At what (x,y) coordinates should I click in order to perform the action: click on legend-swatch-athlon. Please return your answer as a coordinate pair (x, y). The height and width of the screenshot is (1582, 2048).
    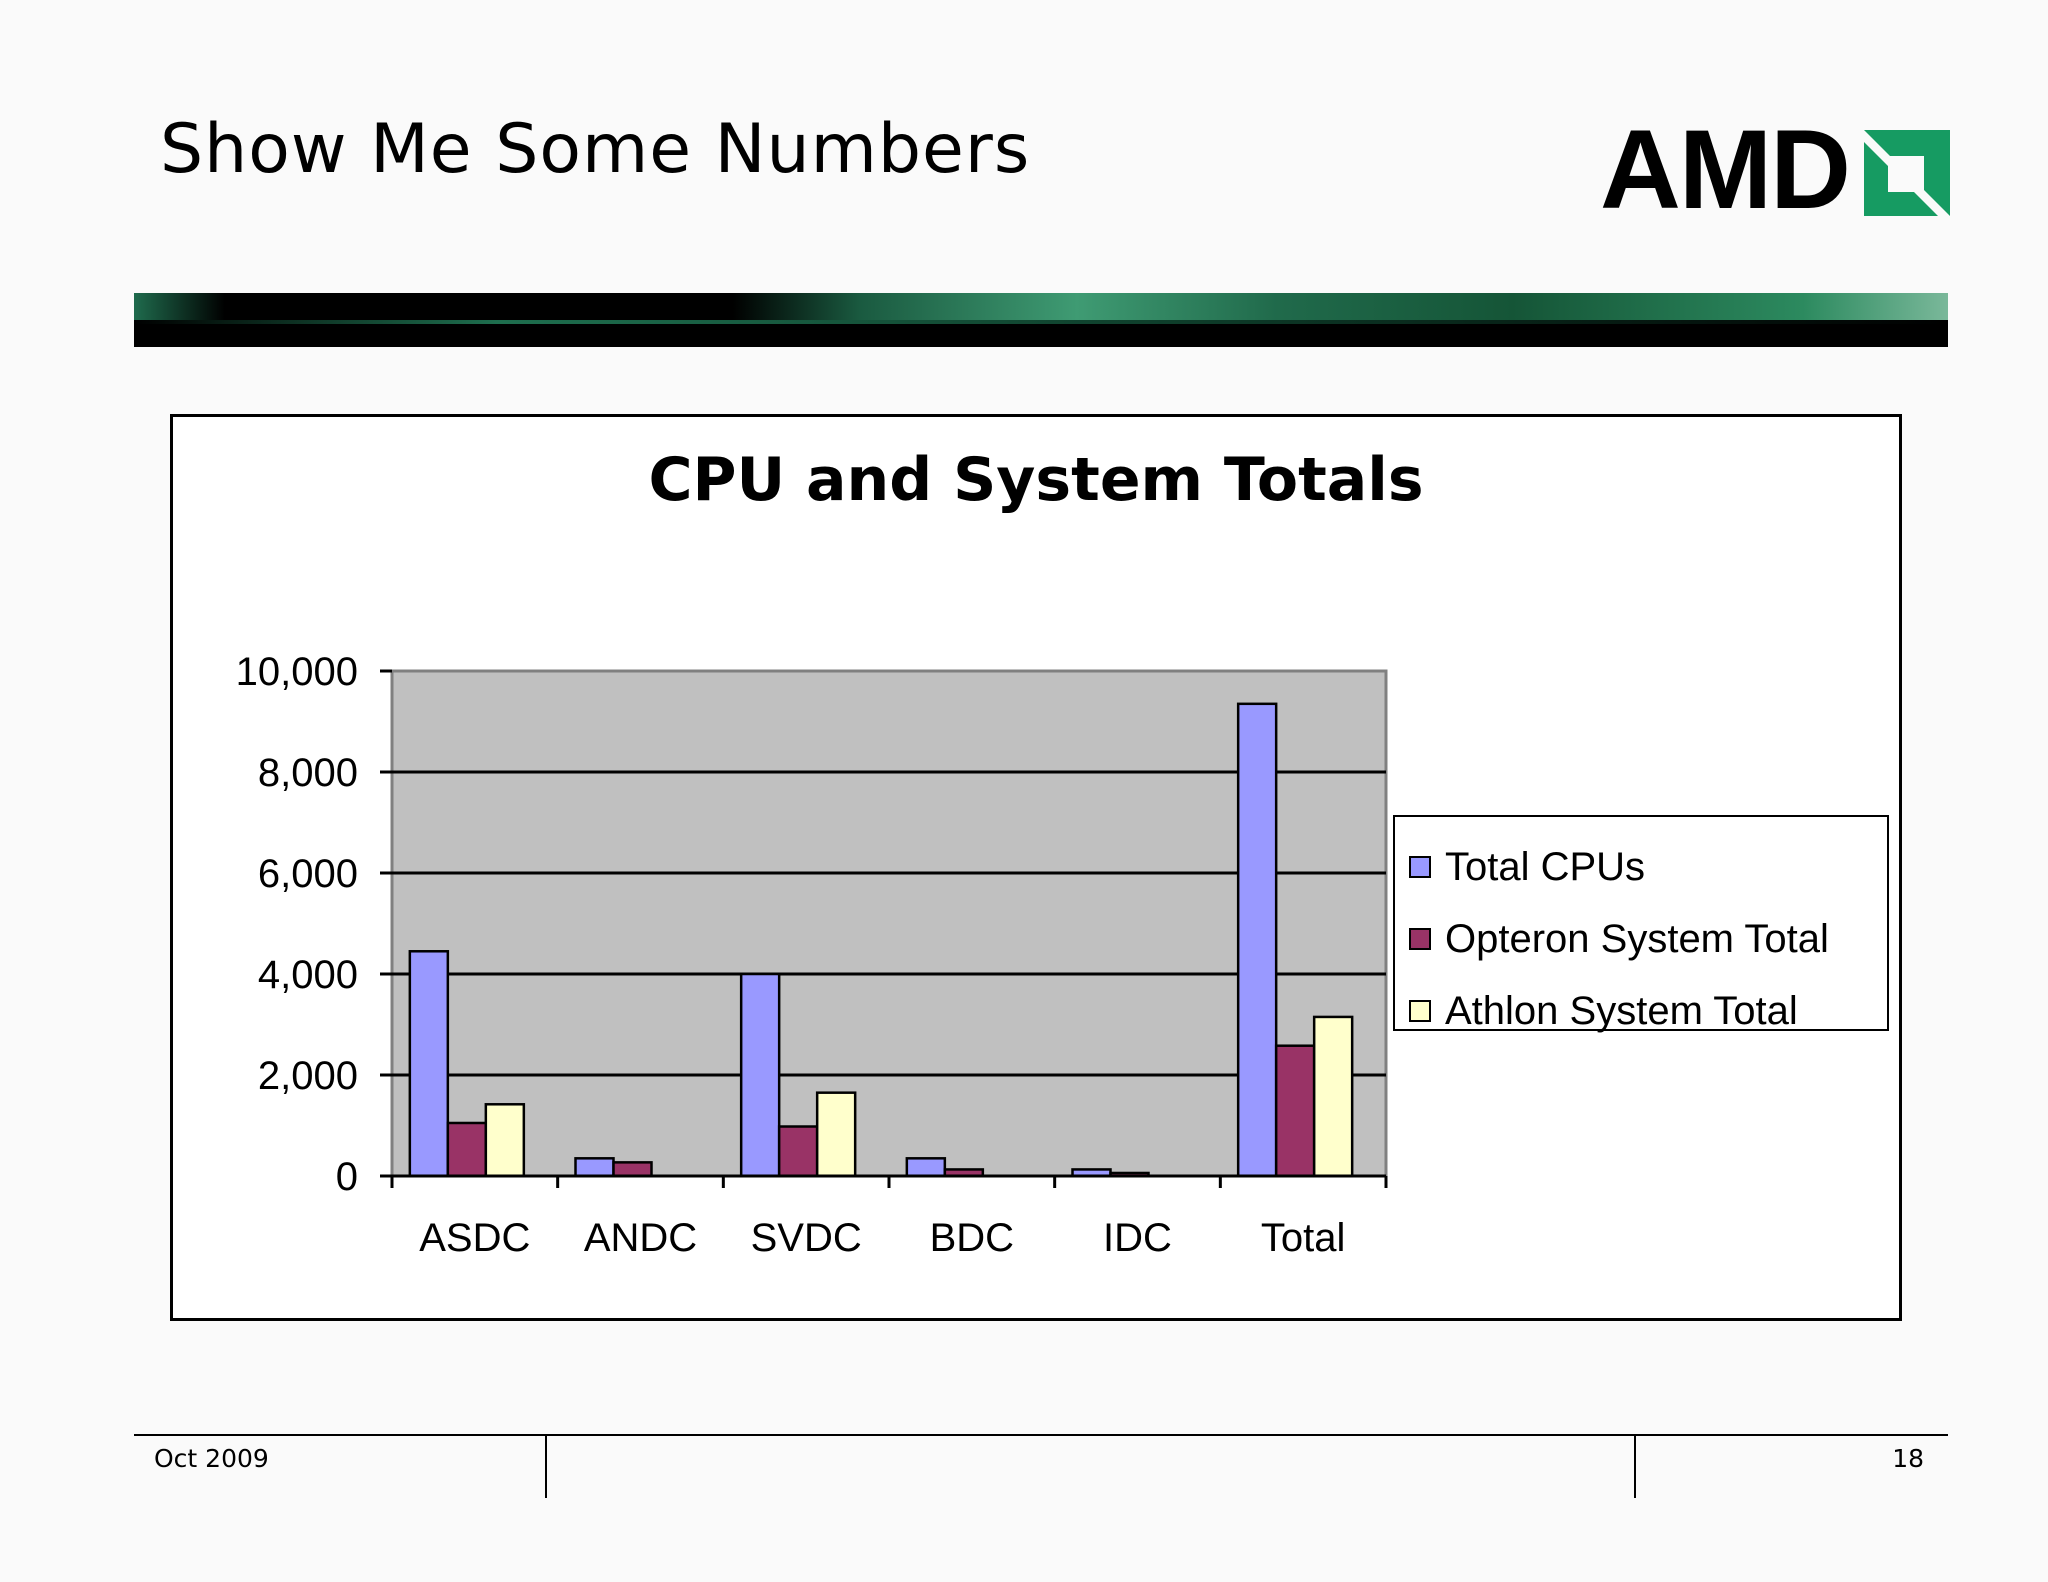
    Looking at the image, I should click on (1420, 1011).